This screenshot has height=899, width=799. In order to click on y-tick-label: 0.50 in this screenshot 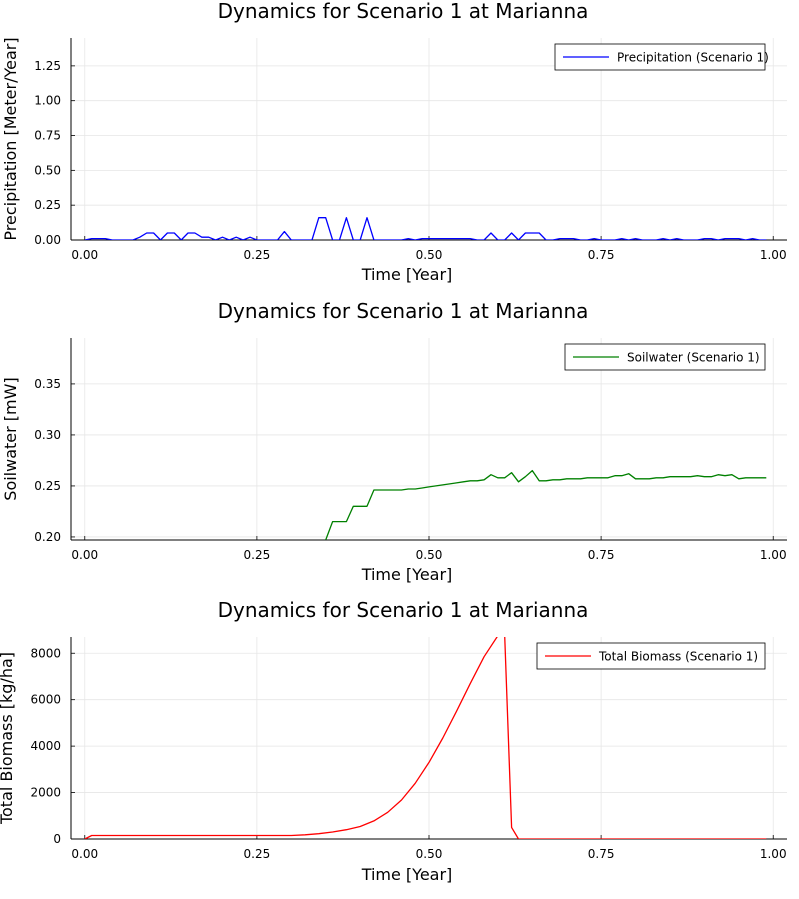, I will do `click(47, 170)`.